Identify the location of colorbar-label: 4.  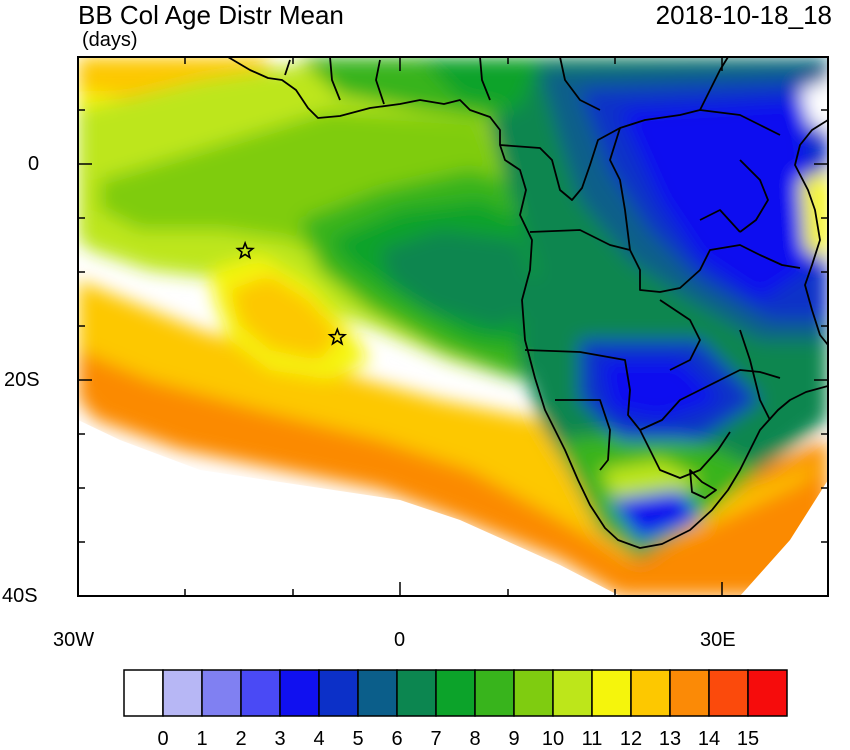
(319, 739).